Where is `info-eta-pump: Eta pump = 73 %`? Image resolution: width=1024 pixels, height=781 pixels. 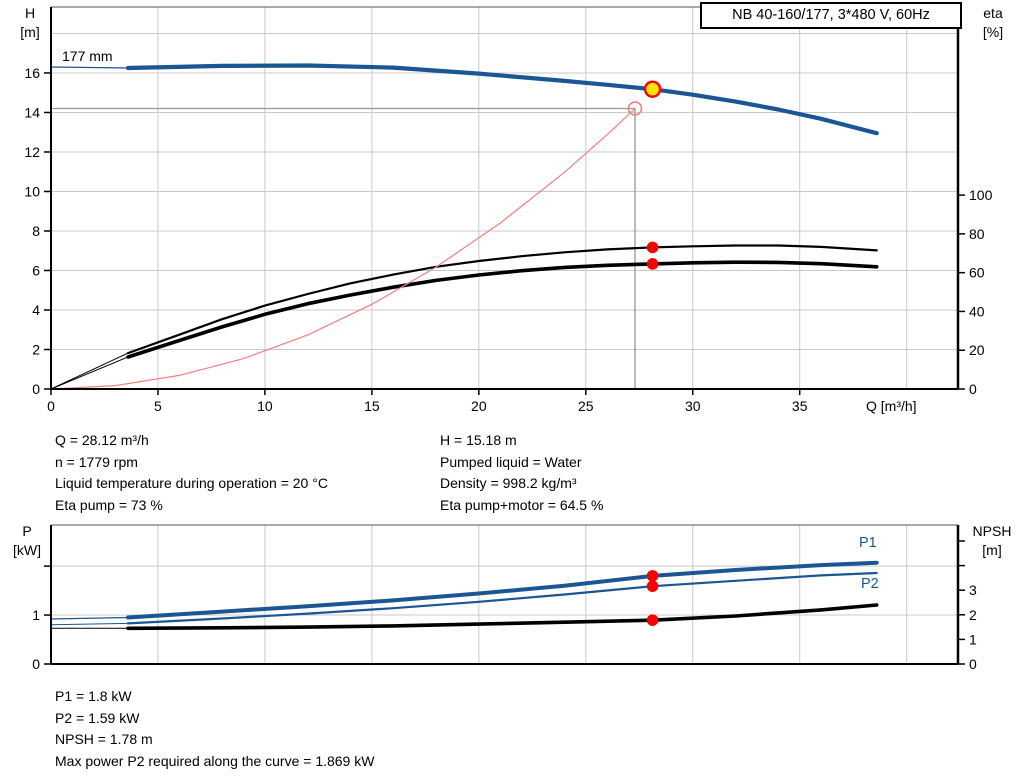
info-eta-pump: Eta pump = 73 % is located at coordinates (109, 504).